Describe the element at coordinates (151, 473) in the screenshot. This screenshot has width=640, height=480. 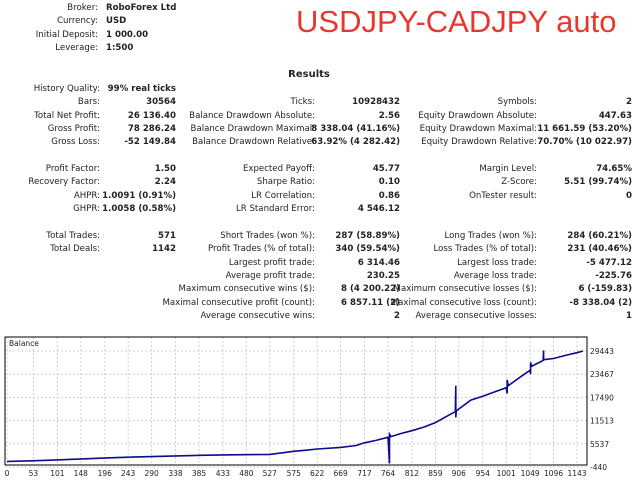
I see `x-tick-label: 290` at that location.